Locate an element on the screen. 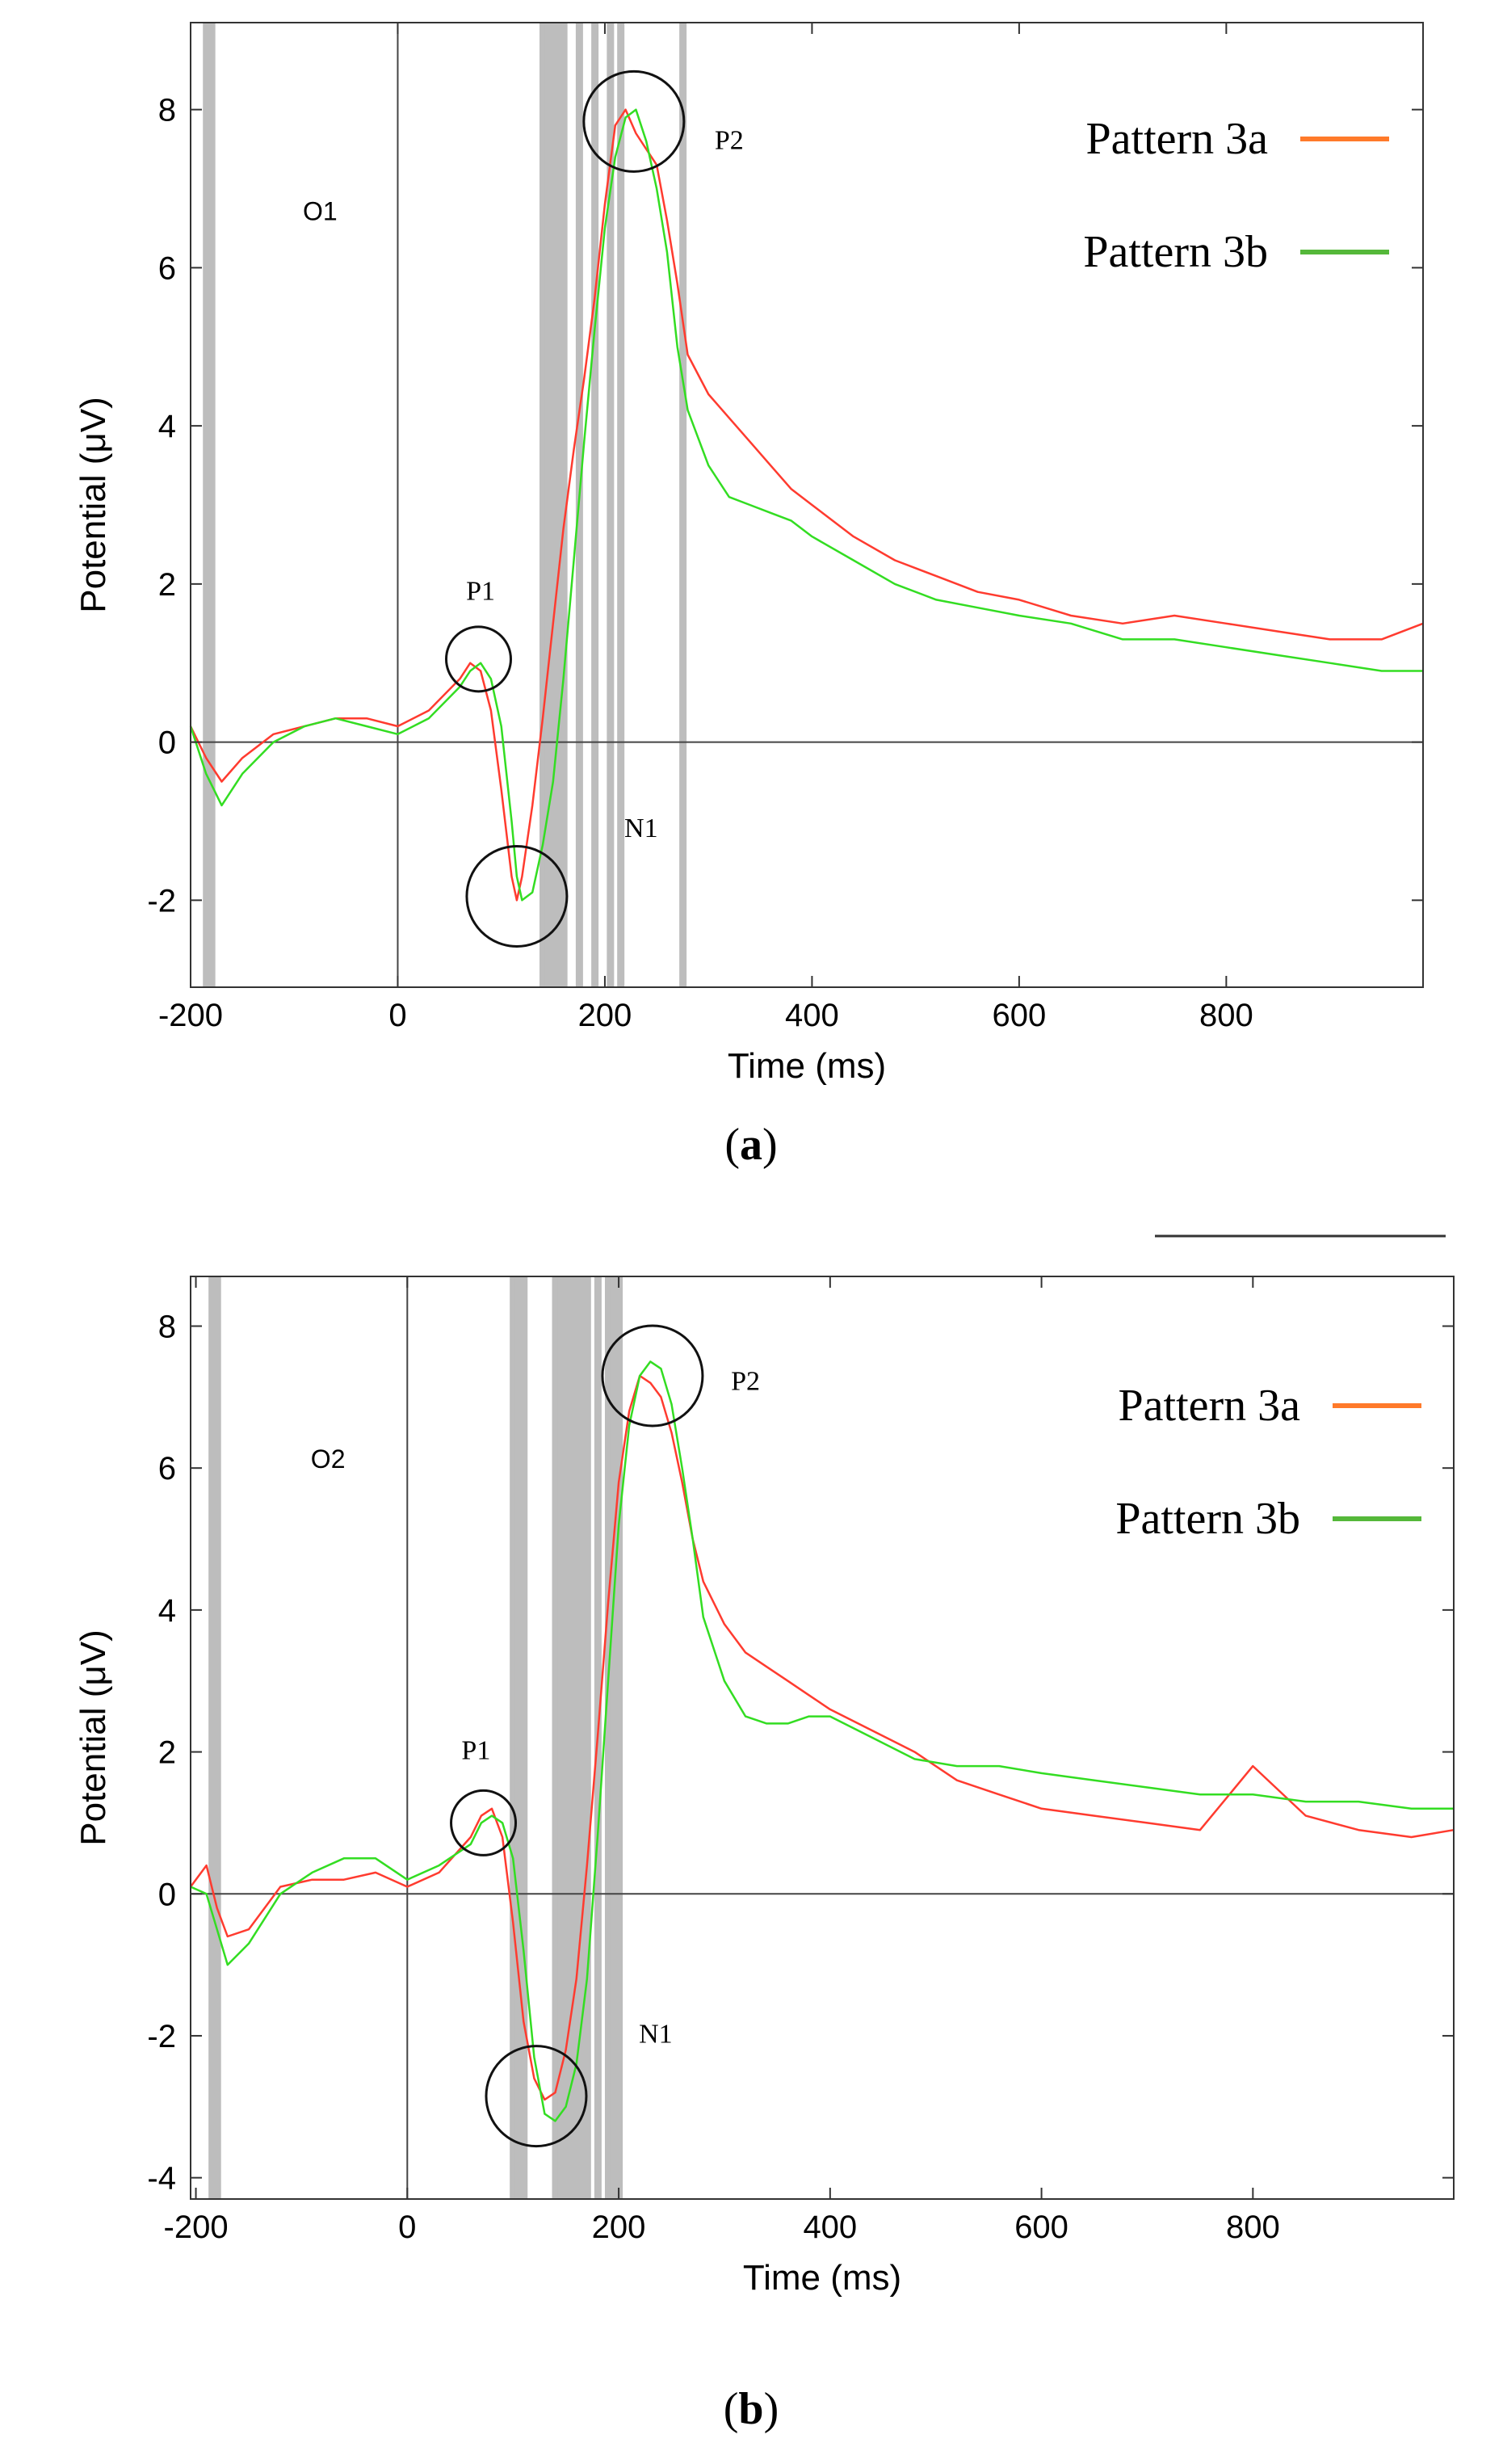 The width and height of the screenshot is (1503, 2464). panel-letter: a is located at coordinates (751, 1145).